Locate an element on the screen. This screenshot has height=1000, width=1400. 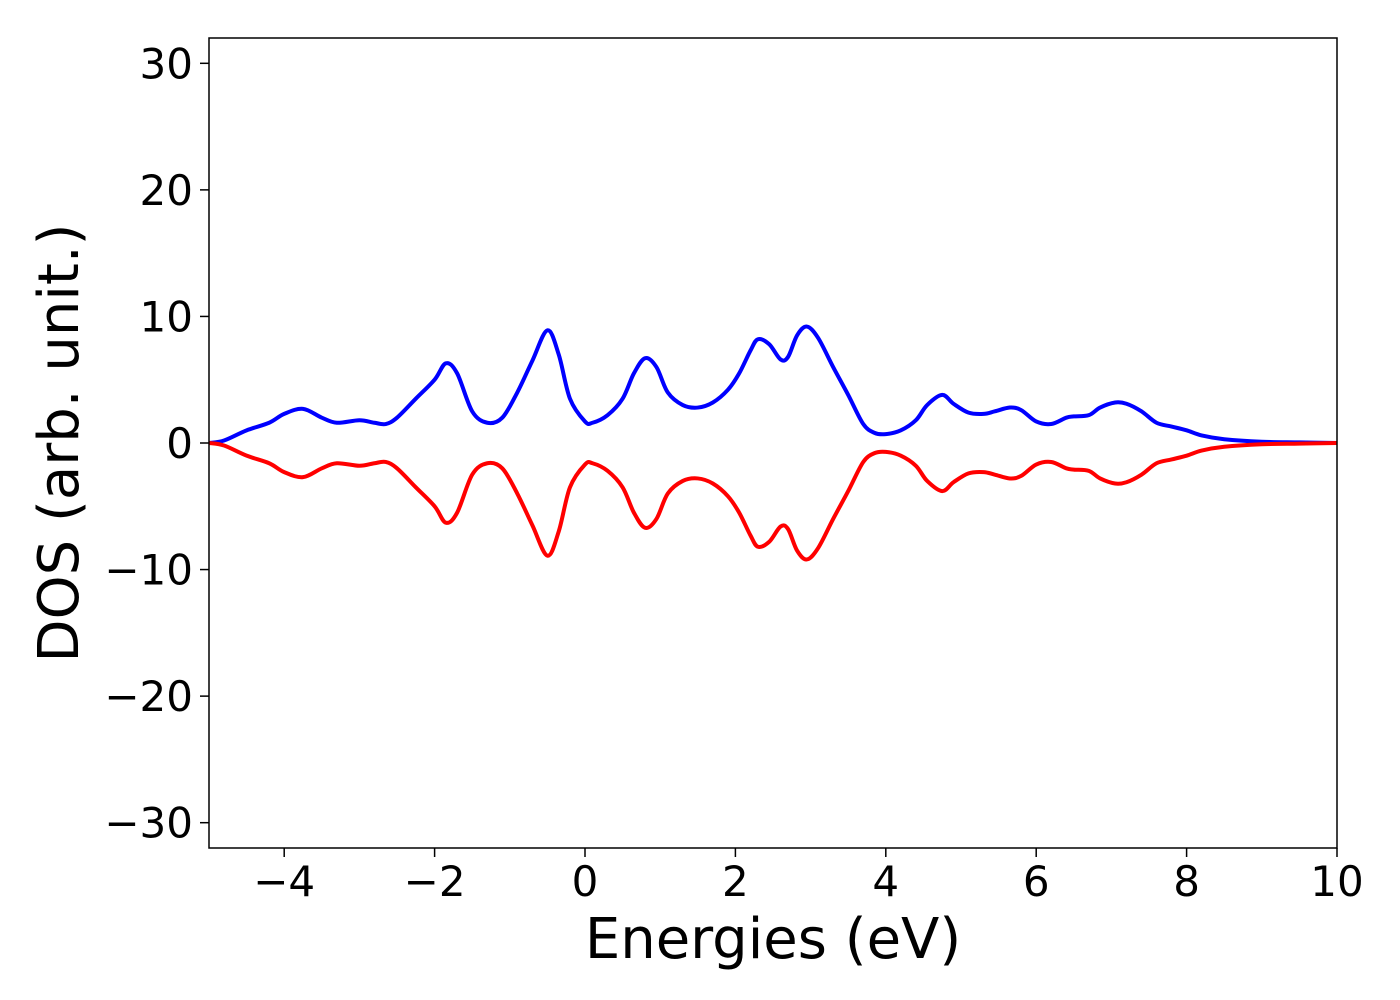
y-axis: −30 −20 −10 0 10 20 30 is located at coordinates (156, 443).